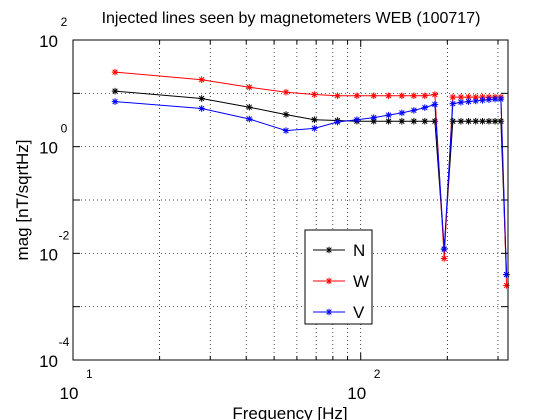 Image resolution: width=560 pixels, height=420 pixels. I want to click on y-tick-exponent: -2, so click(64, 235).